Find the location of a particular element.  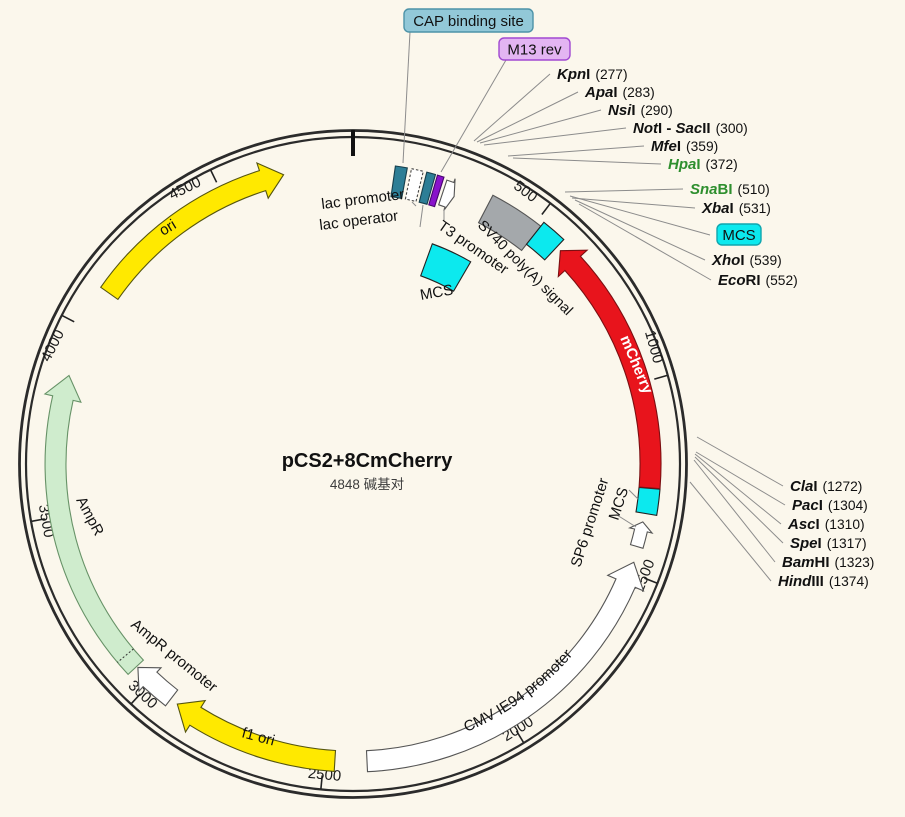

feature-cap-binding-site-block is located at coordinates (399, 182).